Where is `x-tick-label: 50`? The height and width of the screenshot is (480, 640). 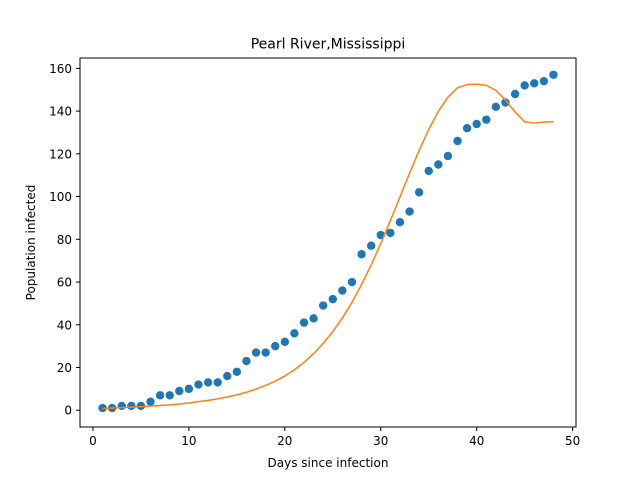 x-tick-label: 50 is located at coordinates (572, 441).